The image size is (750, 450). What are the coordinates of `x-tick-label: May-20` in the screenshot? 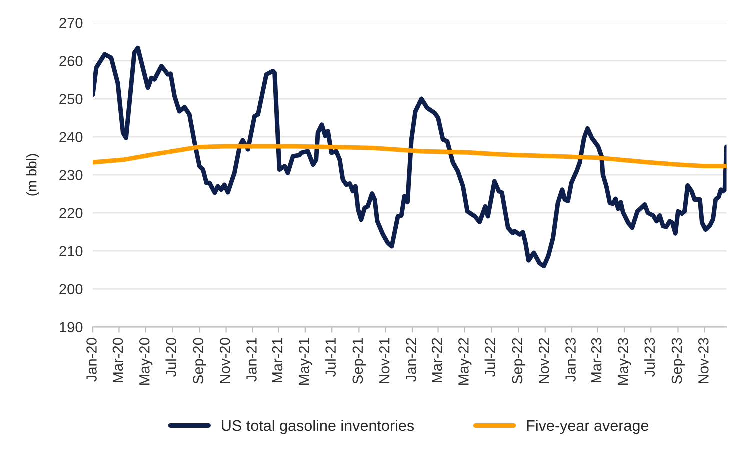 It's located at (146, 361).